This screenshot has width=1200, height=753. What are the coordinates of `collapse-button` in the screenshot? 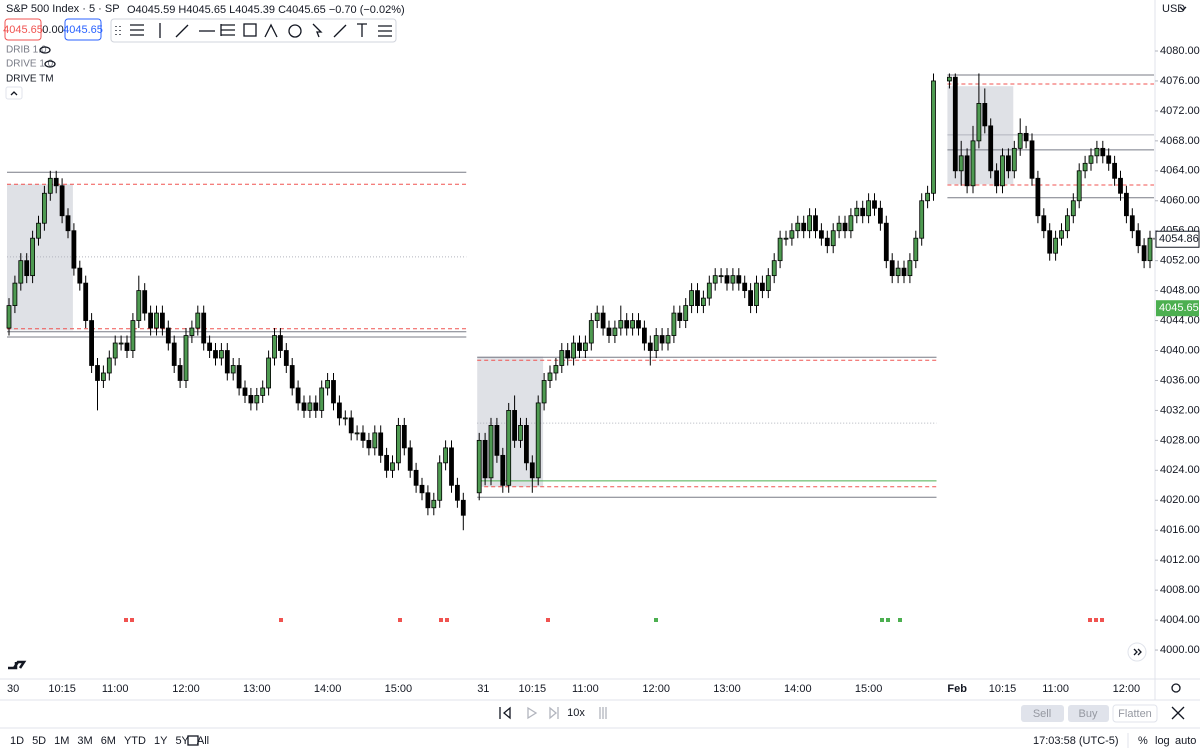 It's located at (14, 93).